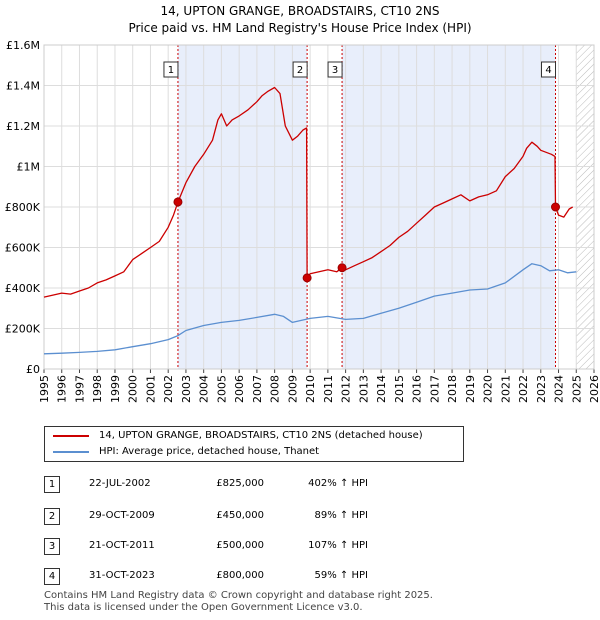 Image resolution: width=600 pixels, height=620 pixels. Describe the element at coordinates (328, 389) in the screenshot. I see `x-tick-label: 2011` at that location.